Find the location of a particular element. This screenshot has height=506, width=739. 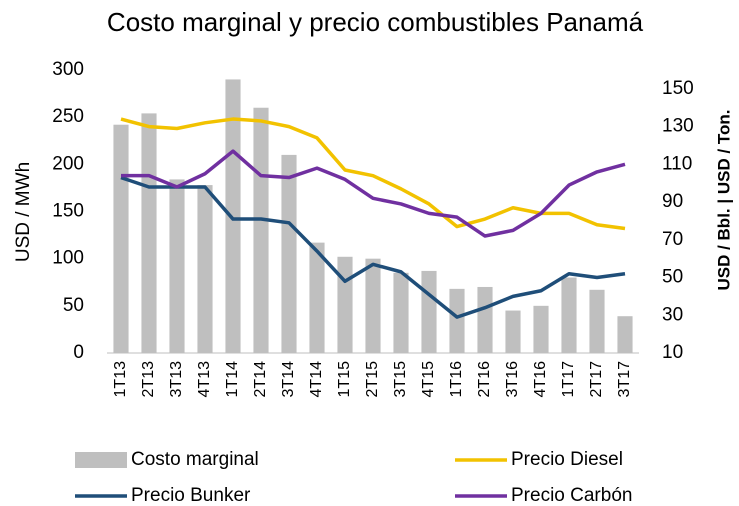

x-tick-label: 3T13 is located at coordinates (176, 379).